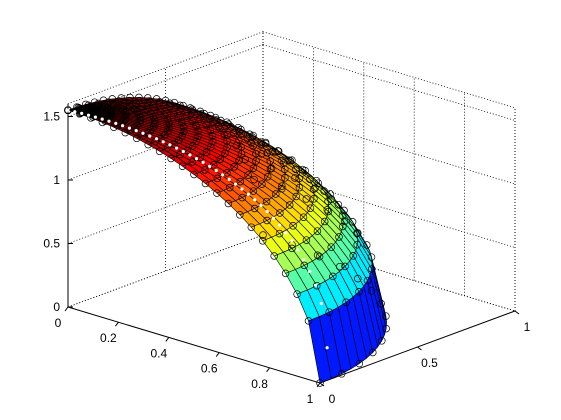 The image size is (561, 420). What do you see at coordinates (51, 117) in the screenshot?
I see `z-tick-label: 1.5` at bounding box center [51, 117].